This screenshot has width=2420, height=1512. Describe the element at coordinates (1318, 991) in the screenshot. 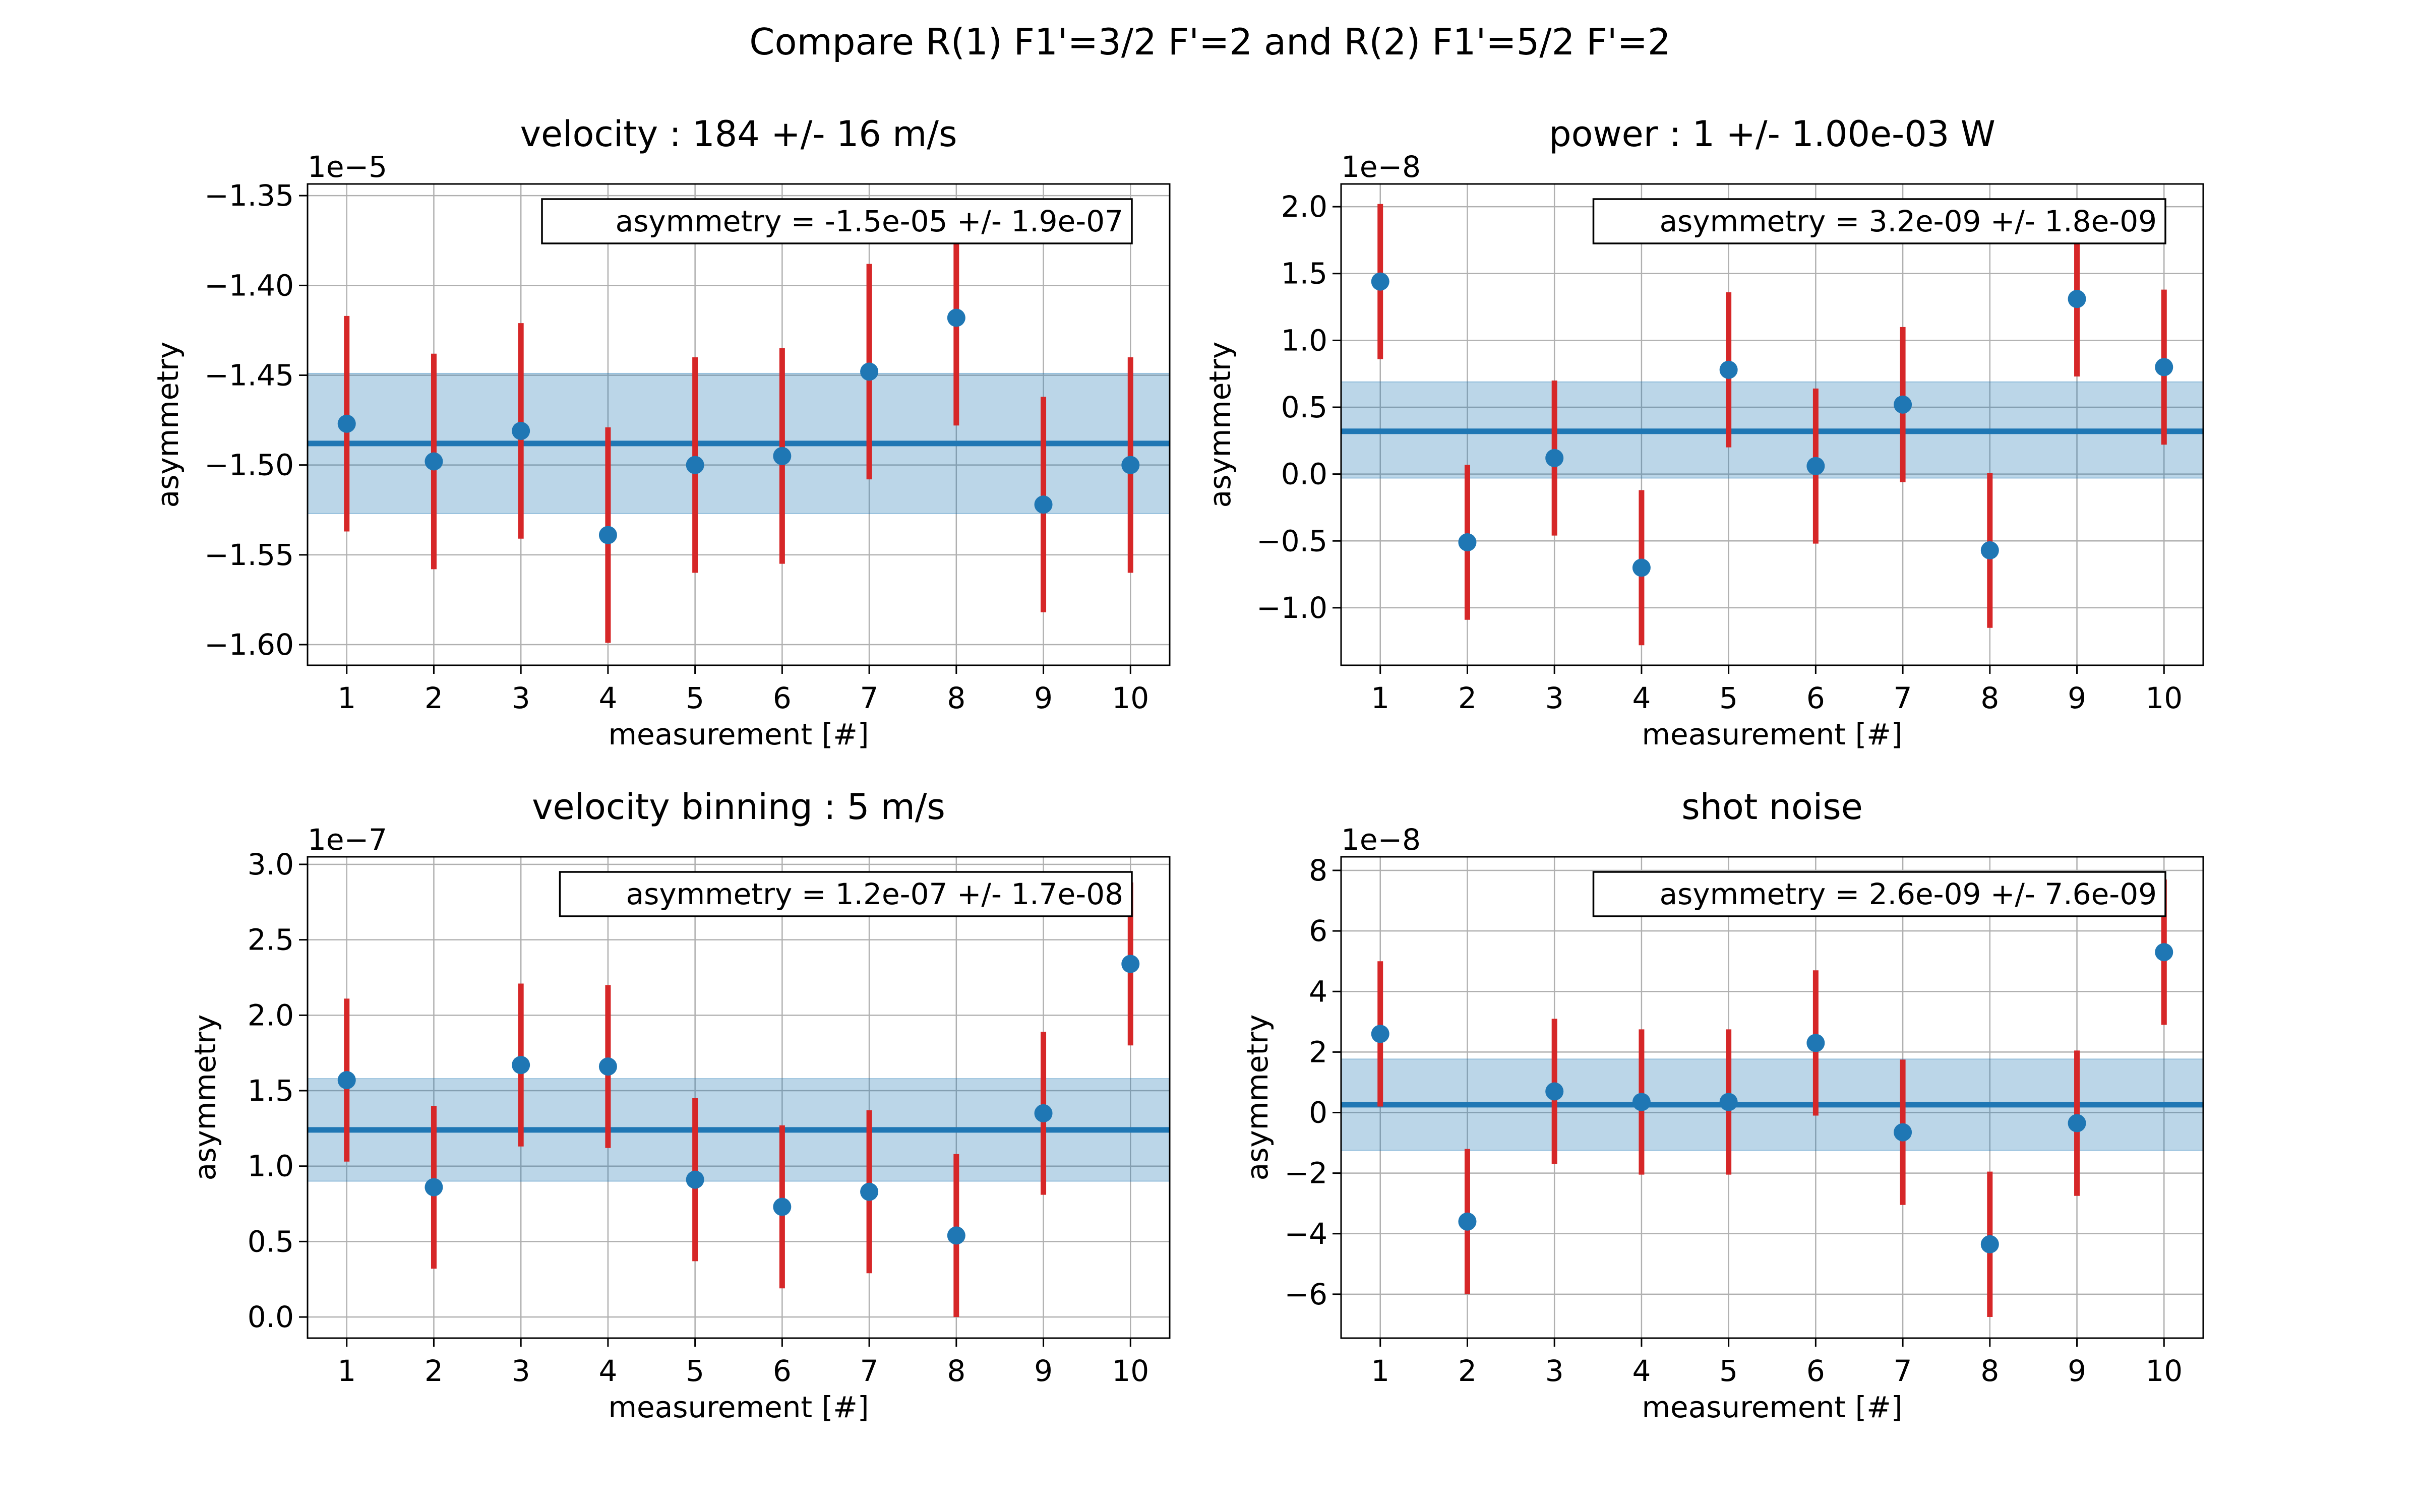

I see `y-tick-label: 4` at that location.